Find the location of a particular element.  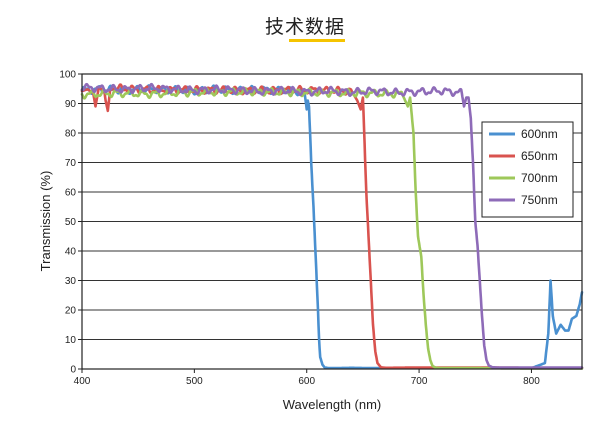

x-tick-label: 700 is located at coordinates (419, 381).